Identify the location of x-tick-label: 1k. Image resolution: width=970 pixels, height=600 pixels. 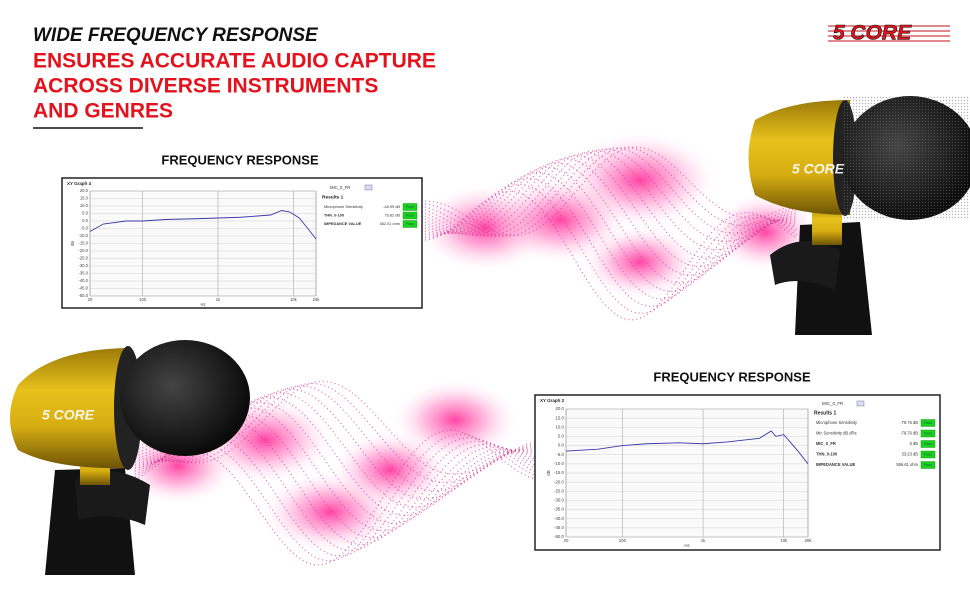
(703, 540).